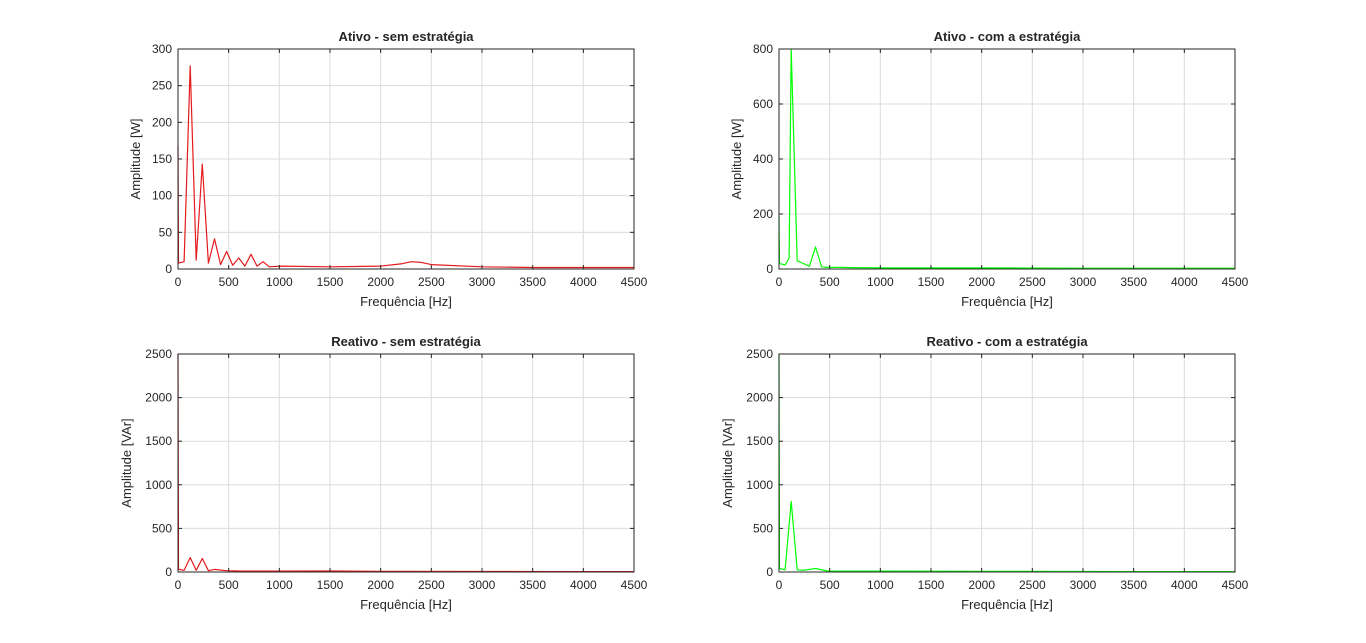 The height and width of the screenshot is (643, 1366). Describe the element at coordinates (763, 49) in the screenshot. I see `y-tick-label: 800` at that location.